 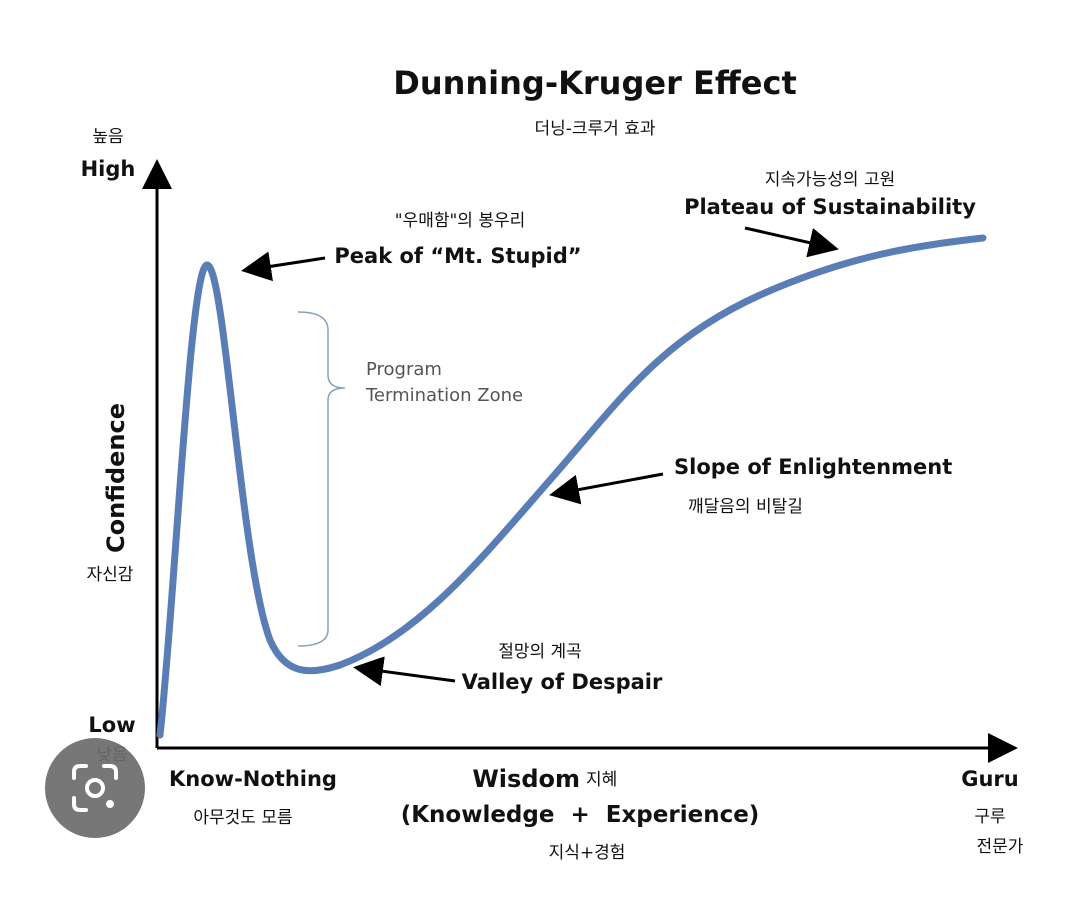 I want to click on title: Dunning-Kruger Effect, so click(x=594, y=83).